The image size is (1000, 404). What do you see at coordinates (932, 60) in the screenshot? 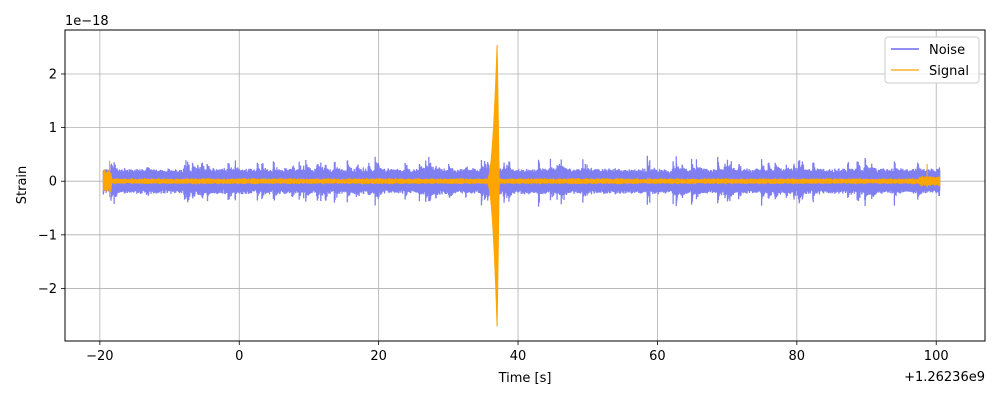
I see `legend: Noise Signal` at bounding box center [932, 60].